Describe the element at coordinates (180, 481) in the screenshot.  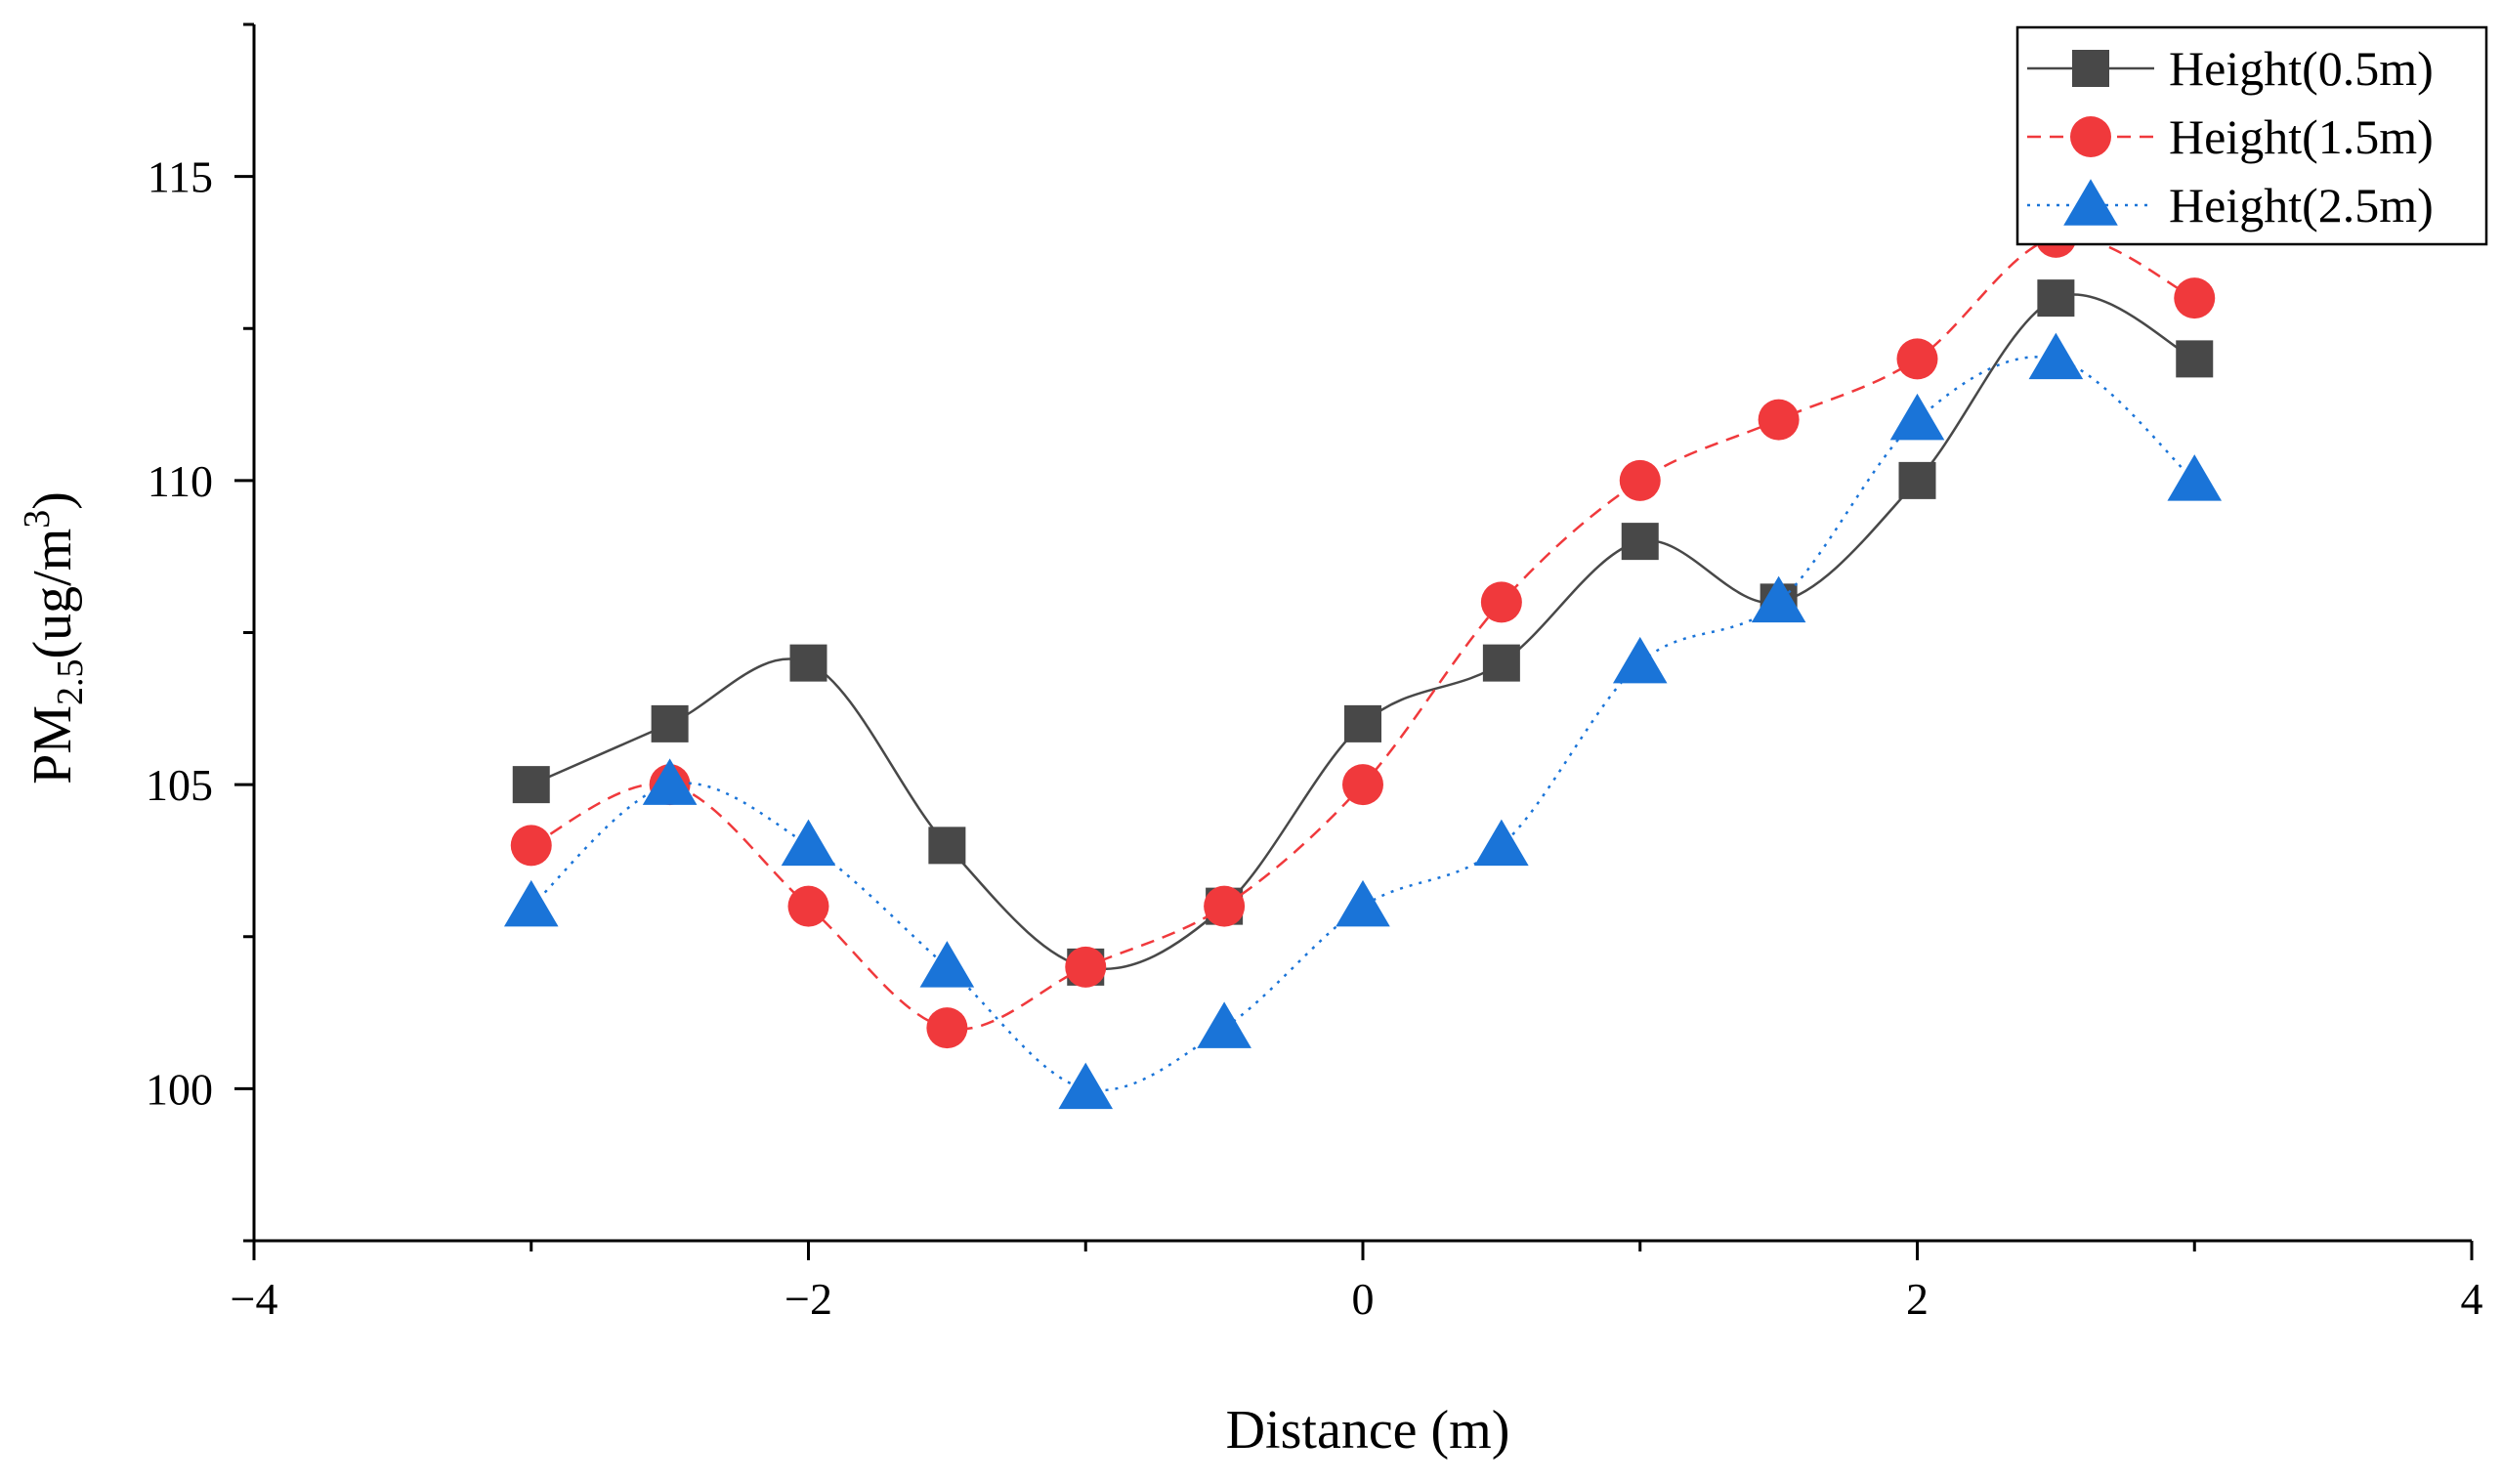
I see `y-tick-label: 110` at that location.